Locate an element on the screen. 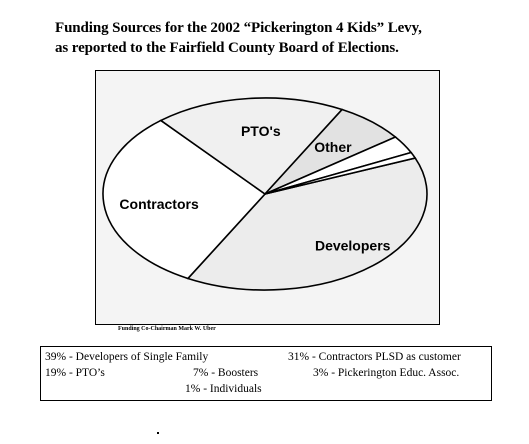 The image size is (529, 444). pie-label-developers: Developers is located at coordinates (353, 246).